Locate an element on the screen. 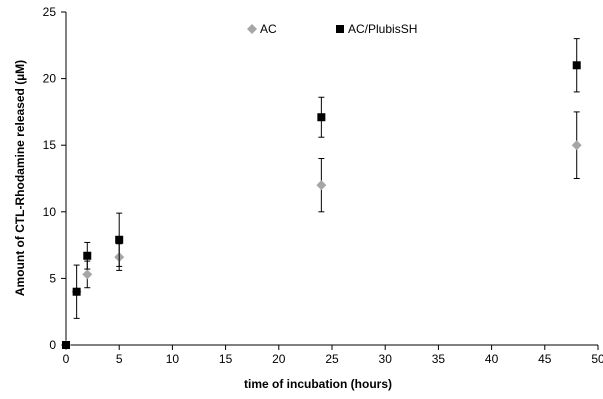 This screenshot has width=603, height=399. y-tick-label: 5 is located at coordinates (52, 278).